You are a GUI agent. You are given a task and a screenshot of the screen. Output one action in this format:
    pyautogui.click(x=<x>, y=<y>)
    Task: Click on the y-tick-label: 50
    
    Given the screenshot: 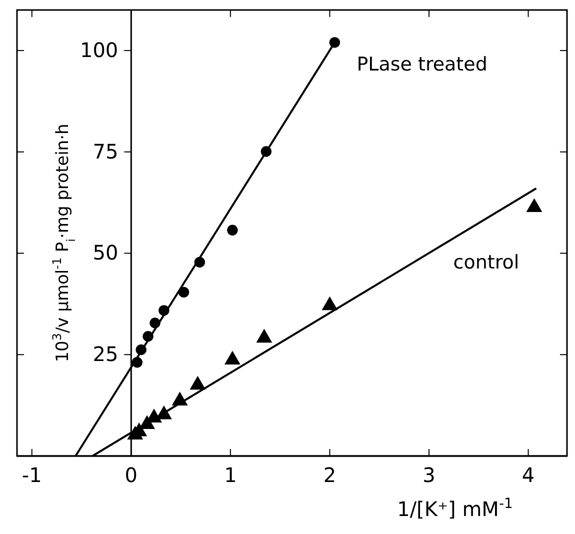 What is the action you would take?
    pyautogui.click(x=105, y=252)
    